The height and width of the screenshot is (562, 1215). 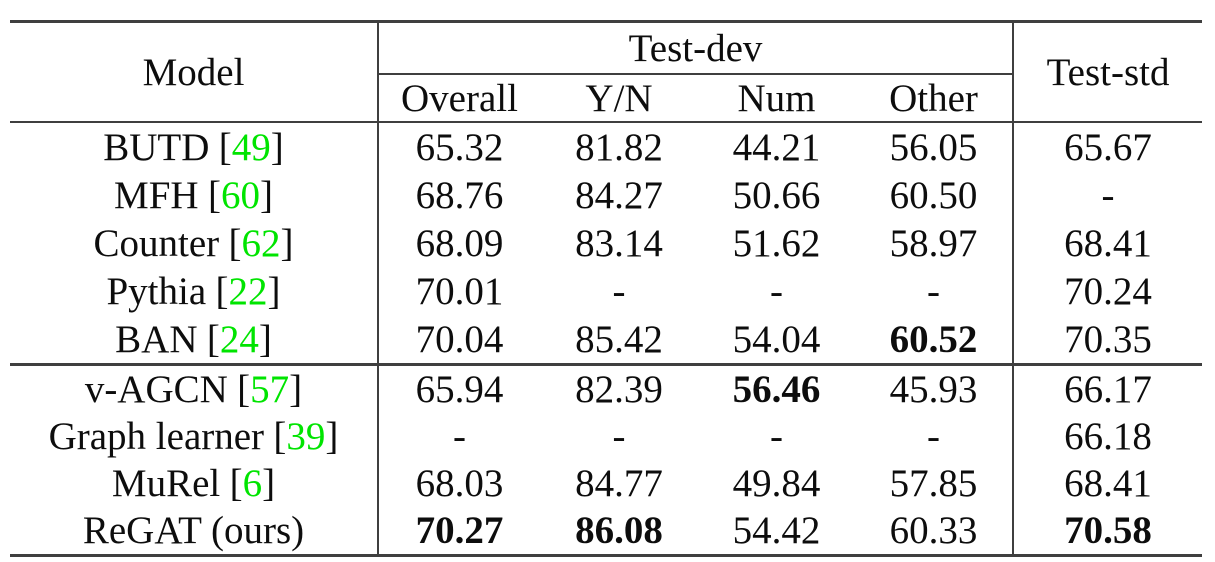 I want to click on model-cell: Counter [62], so click(x=194, y=243).